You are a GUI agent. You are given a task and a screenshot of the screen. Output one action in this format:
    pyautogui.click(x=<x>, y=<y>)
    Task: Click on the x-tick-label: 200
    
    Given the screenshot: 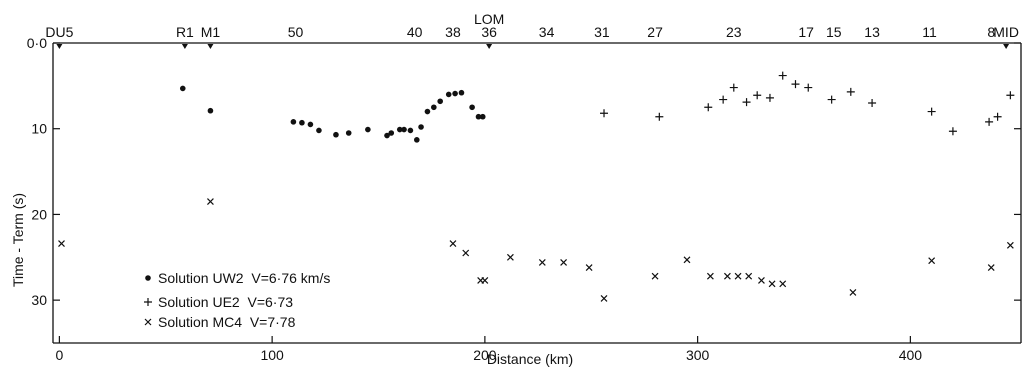 What is the action you would take?
    pyautogui.click(x=485, y=355)
    